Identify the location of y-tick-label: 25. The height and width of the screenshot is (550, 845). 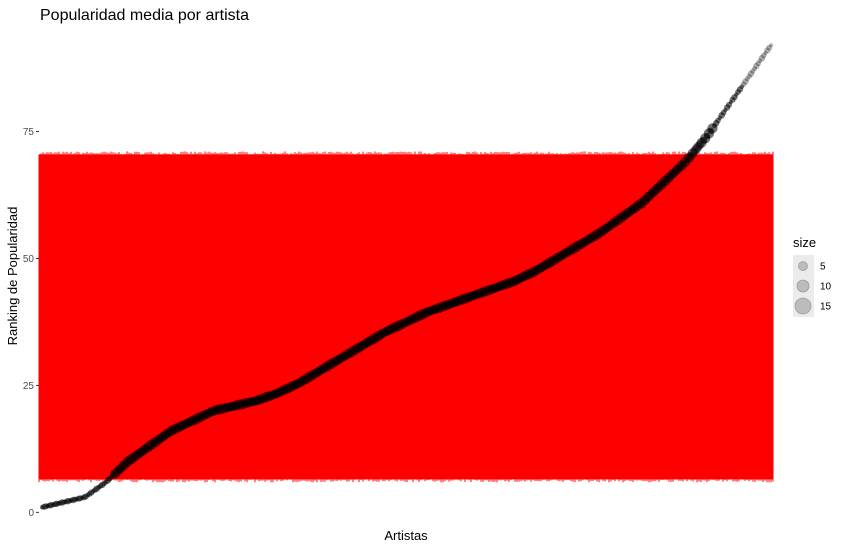
(29, 386).